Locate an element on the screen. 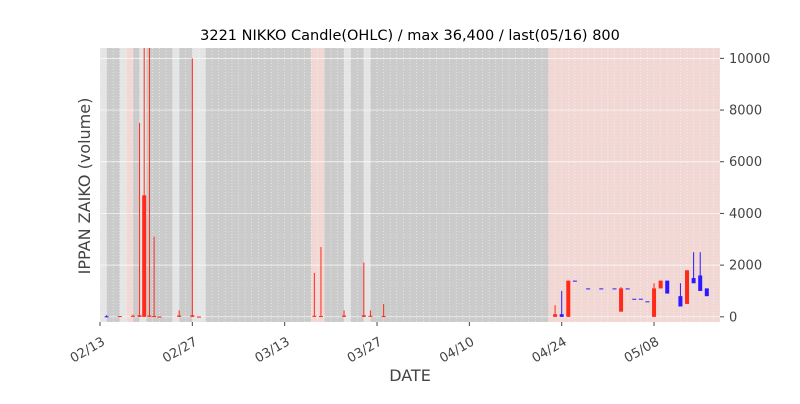 This screenshot has width=800, height=404. x-tick-label: 04/10 is located at coordinates (457, 351).